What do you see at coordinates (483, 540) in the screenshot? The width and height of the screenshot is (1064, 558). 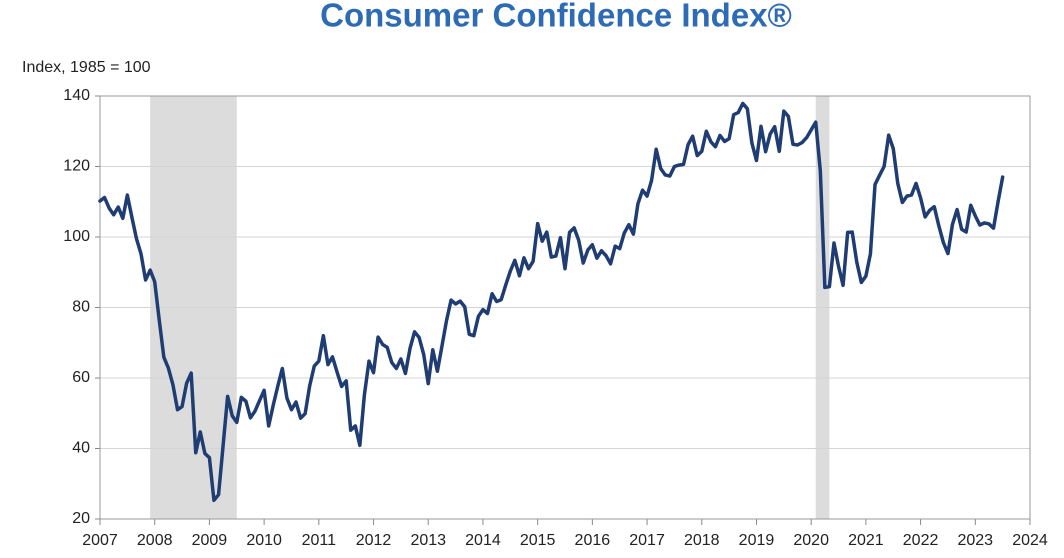 I see `x-tick-label: 2014` at bounding box center [483, 540].